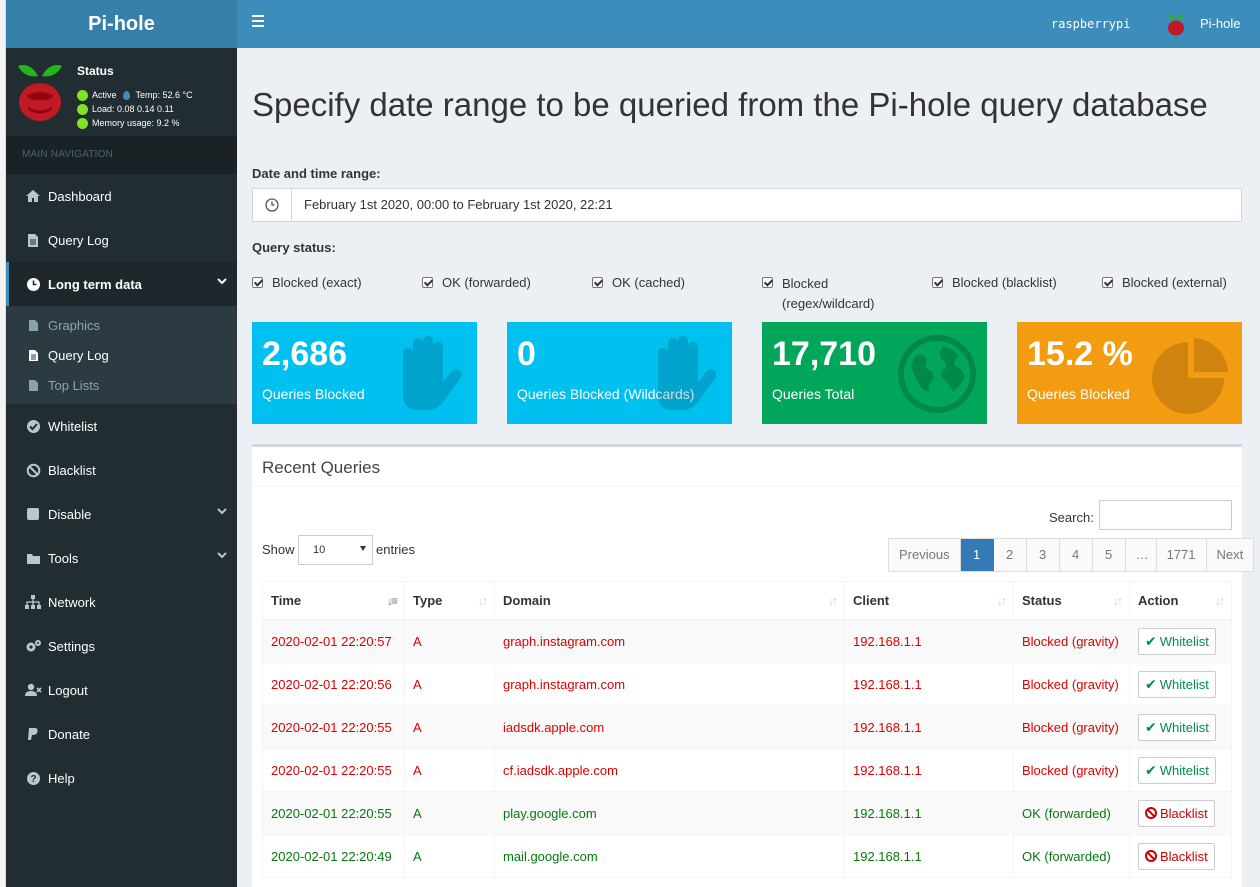  I want to click on status-active-line: Active Temp: 52.6 °C, so click(135, 95).